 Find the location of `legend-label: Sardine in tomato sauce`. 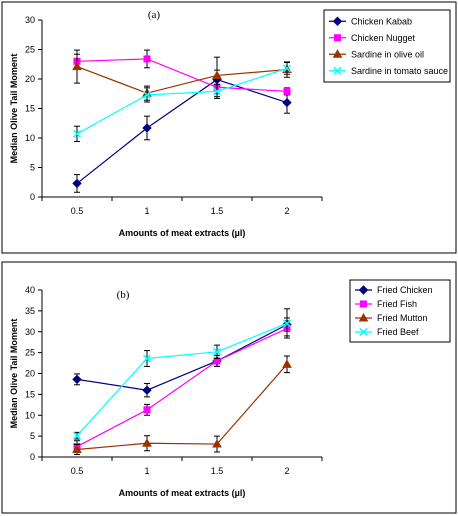

legend-label: Sardine in tomato sauce is located at coordinates (399, 71).